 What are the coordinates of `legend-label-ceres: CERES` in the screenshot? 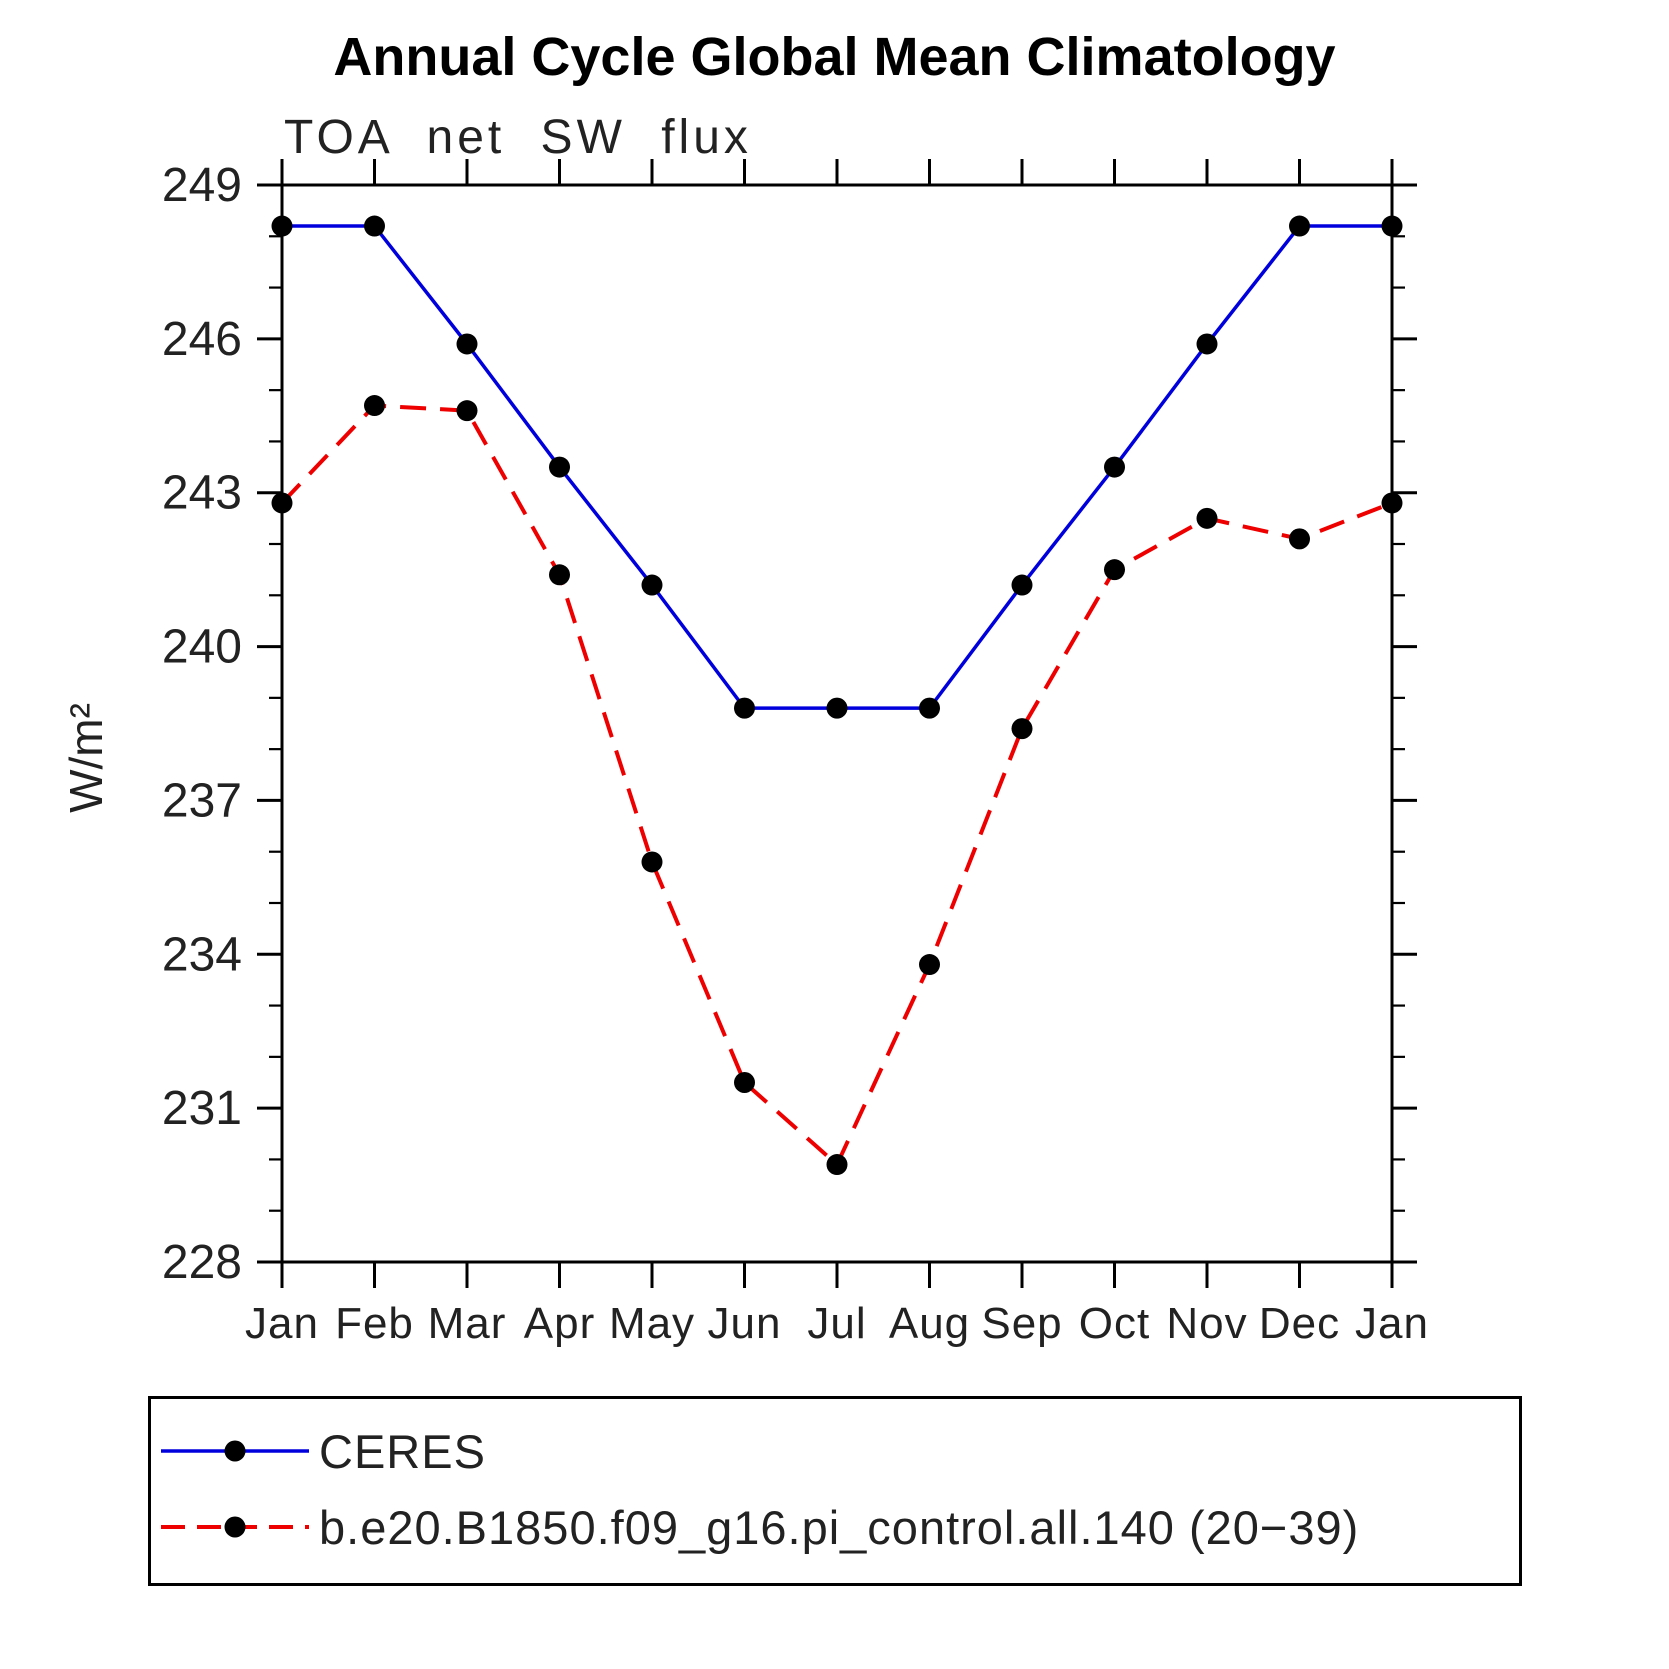 It's located at (402, 1451).